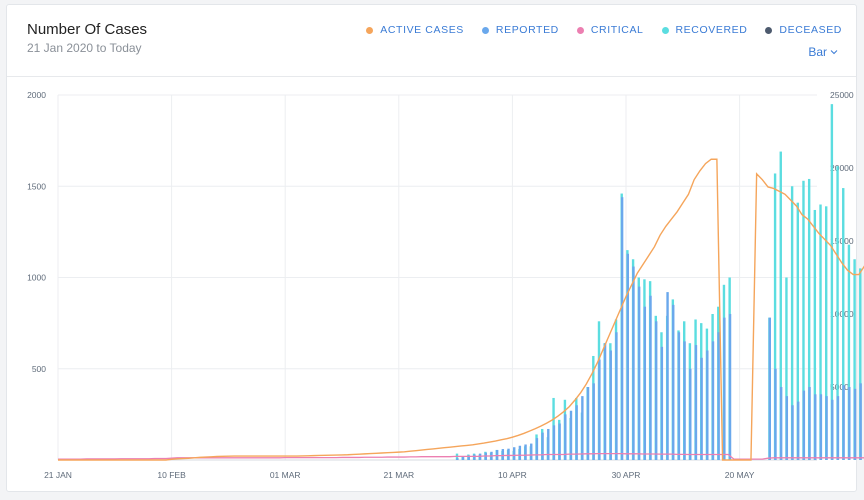 This screenshot has height=500, width=864. I want to click on legend-item-reported: REPORTED, so click(520, 30).